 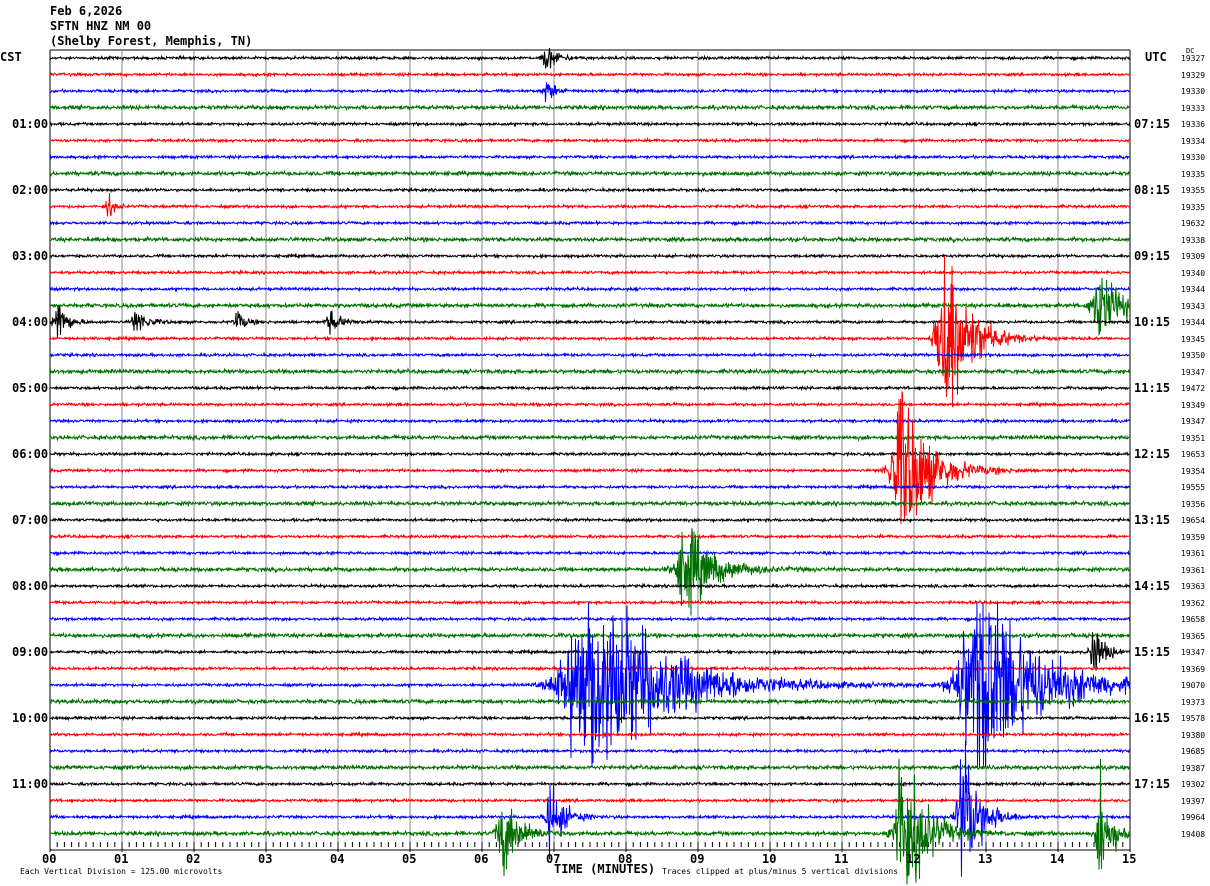 What do you see at coordinates (1193, 273) in the screenshot?
I see `dc-value: 19340` at bounding box center [1193, 273].